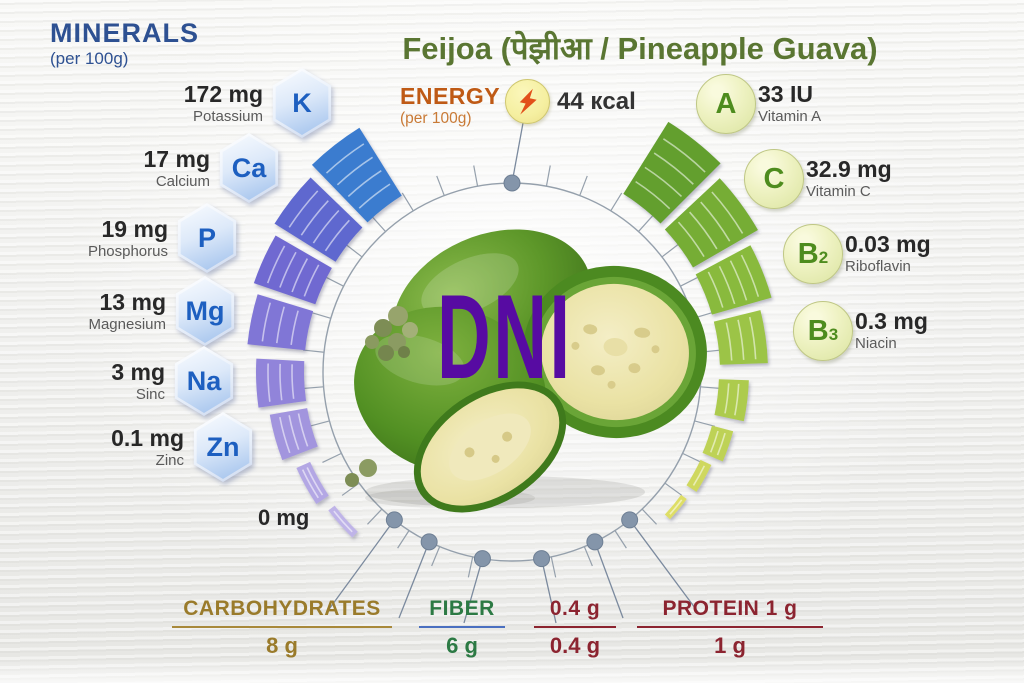  I want to click on mineral-badge-Zn: Zn, so click(223, 447).